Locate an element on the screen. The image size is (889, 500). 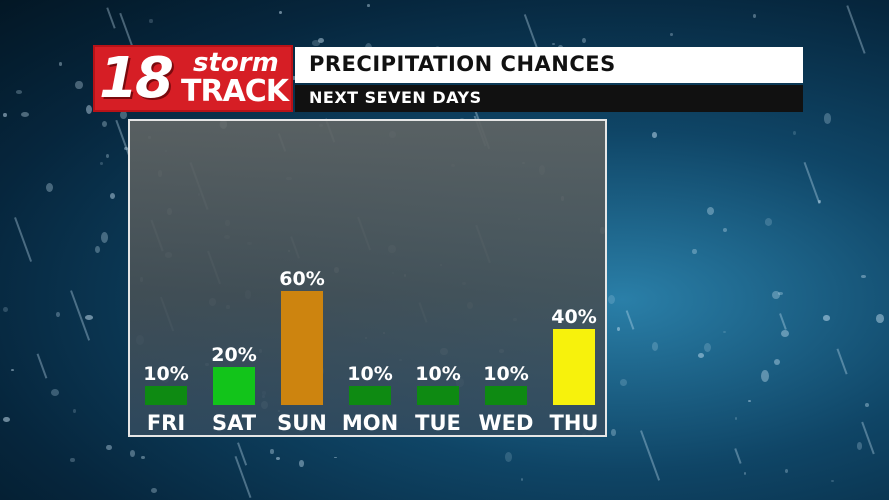
value-label-sat: 20% is located at coordinates (233, 355).